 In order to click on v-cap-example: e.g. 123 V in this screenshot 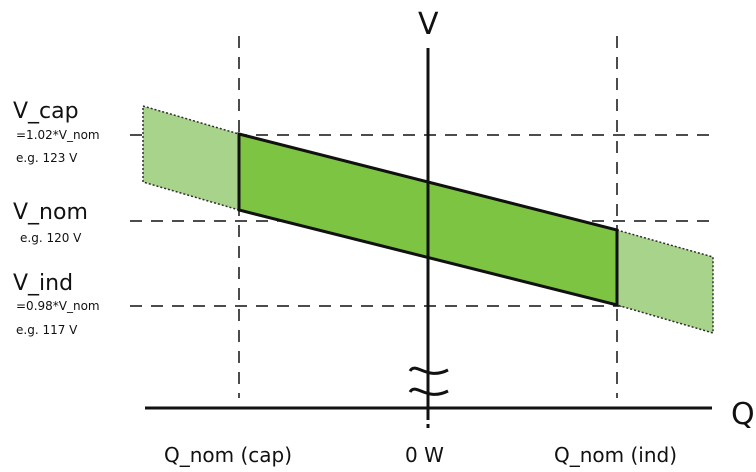, I will do `click(47, 158)`.